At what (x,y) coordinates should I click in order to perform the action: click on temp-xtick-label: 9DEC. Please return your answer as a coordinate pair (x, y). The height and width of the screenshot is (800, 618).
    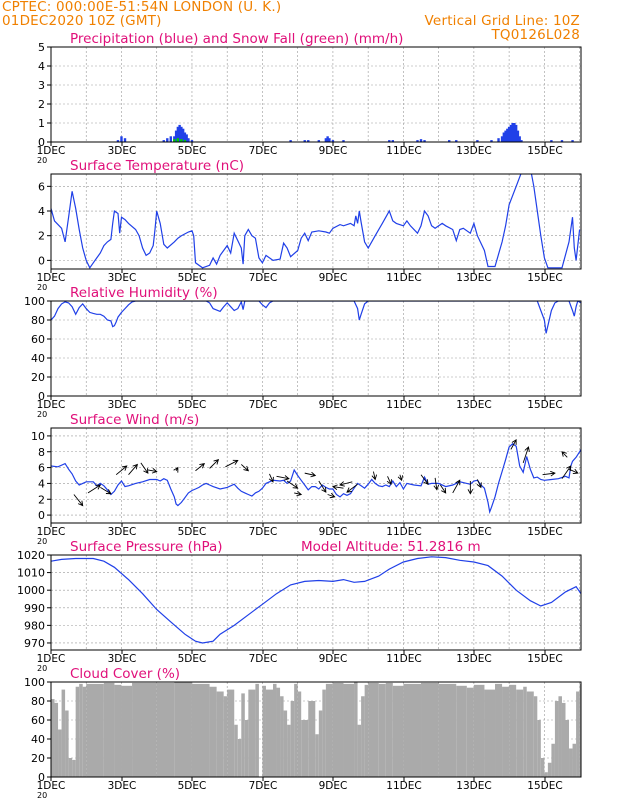
    Looking at the image, I should click on (333, 278).